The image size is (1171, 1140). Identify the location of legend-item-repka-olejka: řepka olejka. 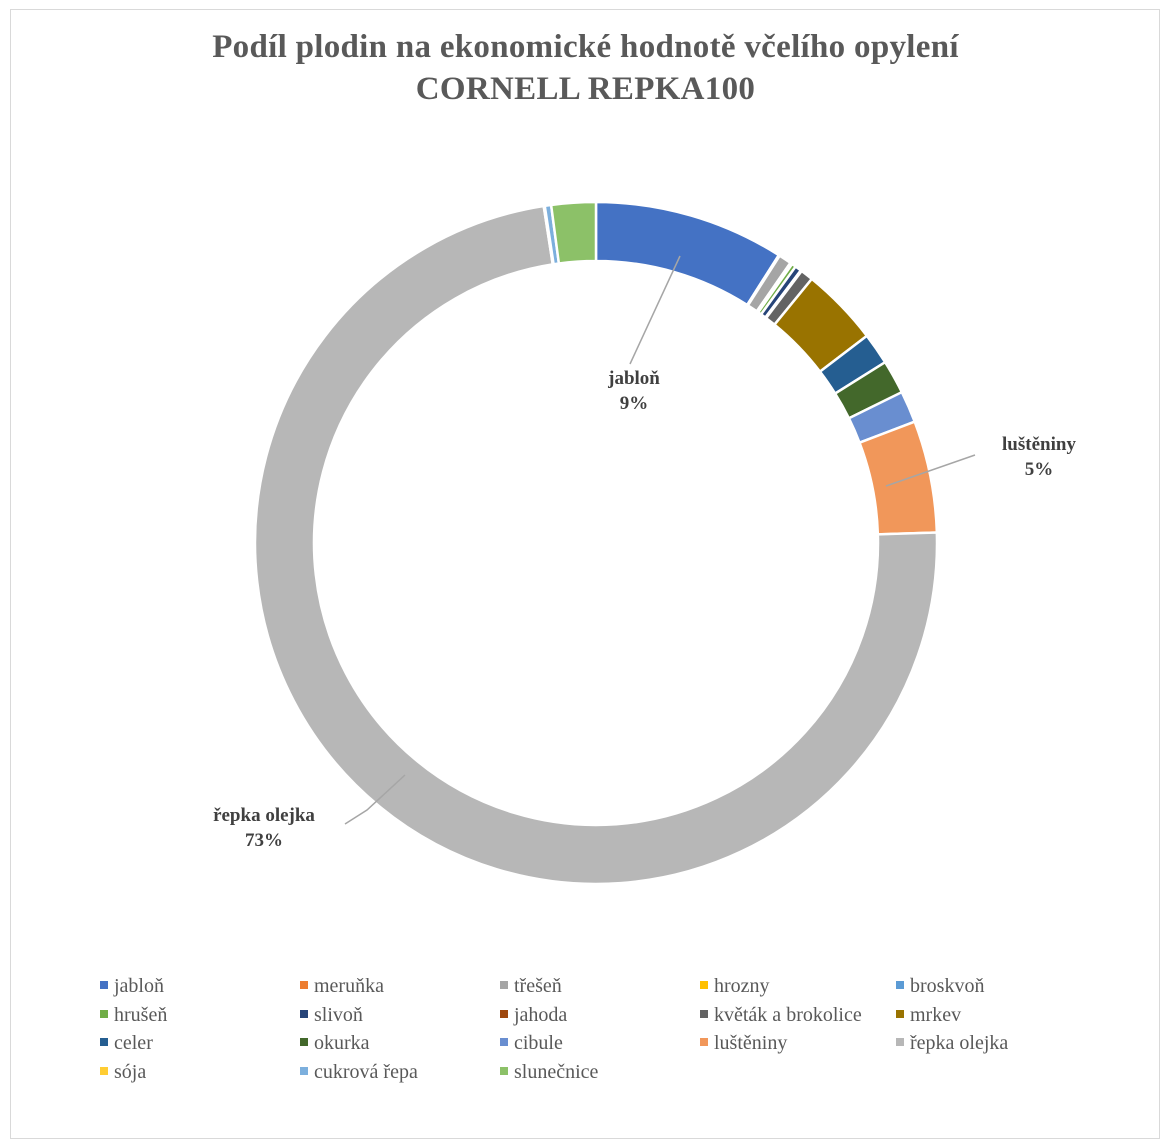
(952, 1043).